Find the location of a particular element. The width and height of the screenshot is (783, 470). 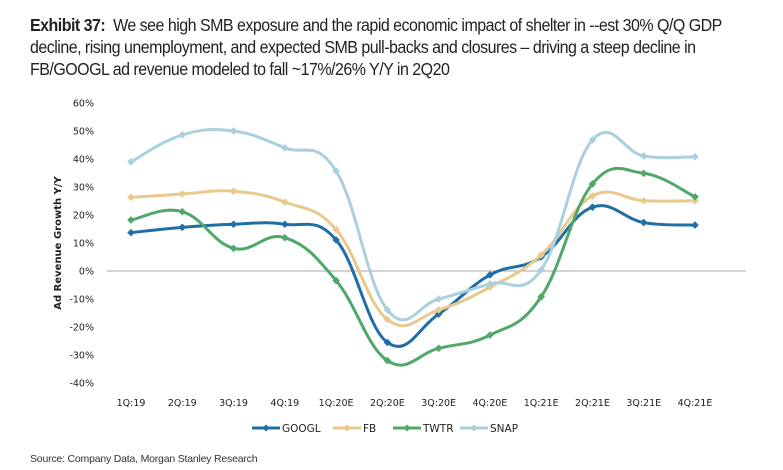

legend-label: SNAP is located at coordinates (504, 429).